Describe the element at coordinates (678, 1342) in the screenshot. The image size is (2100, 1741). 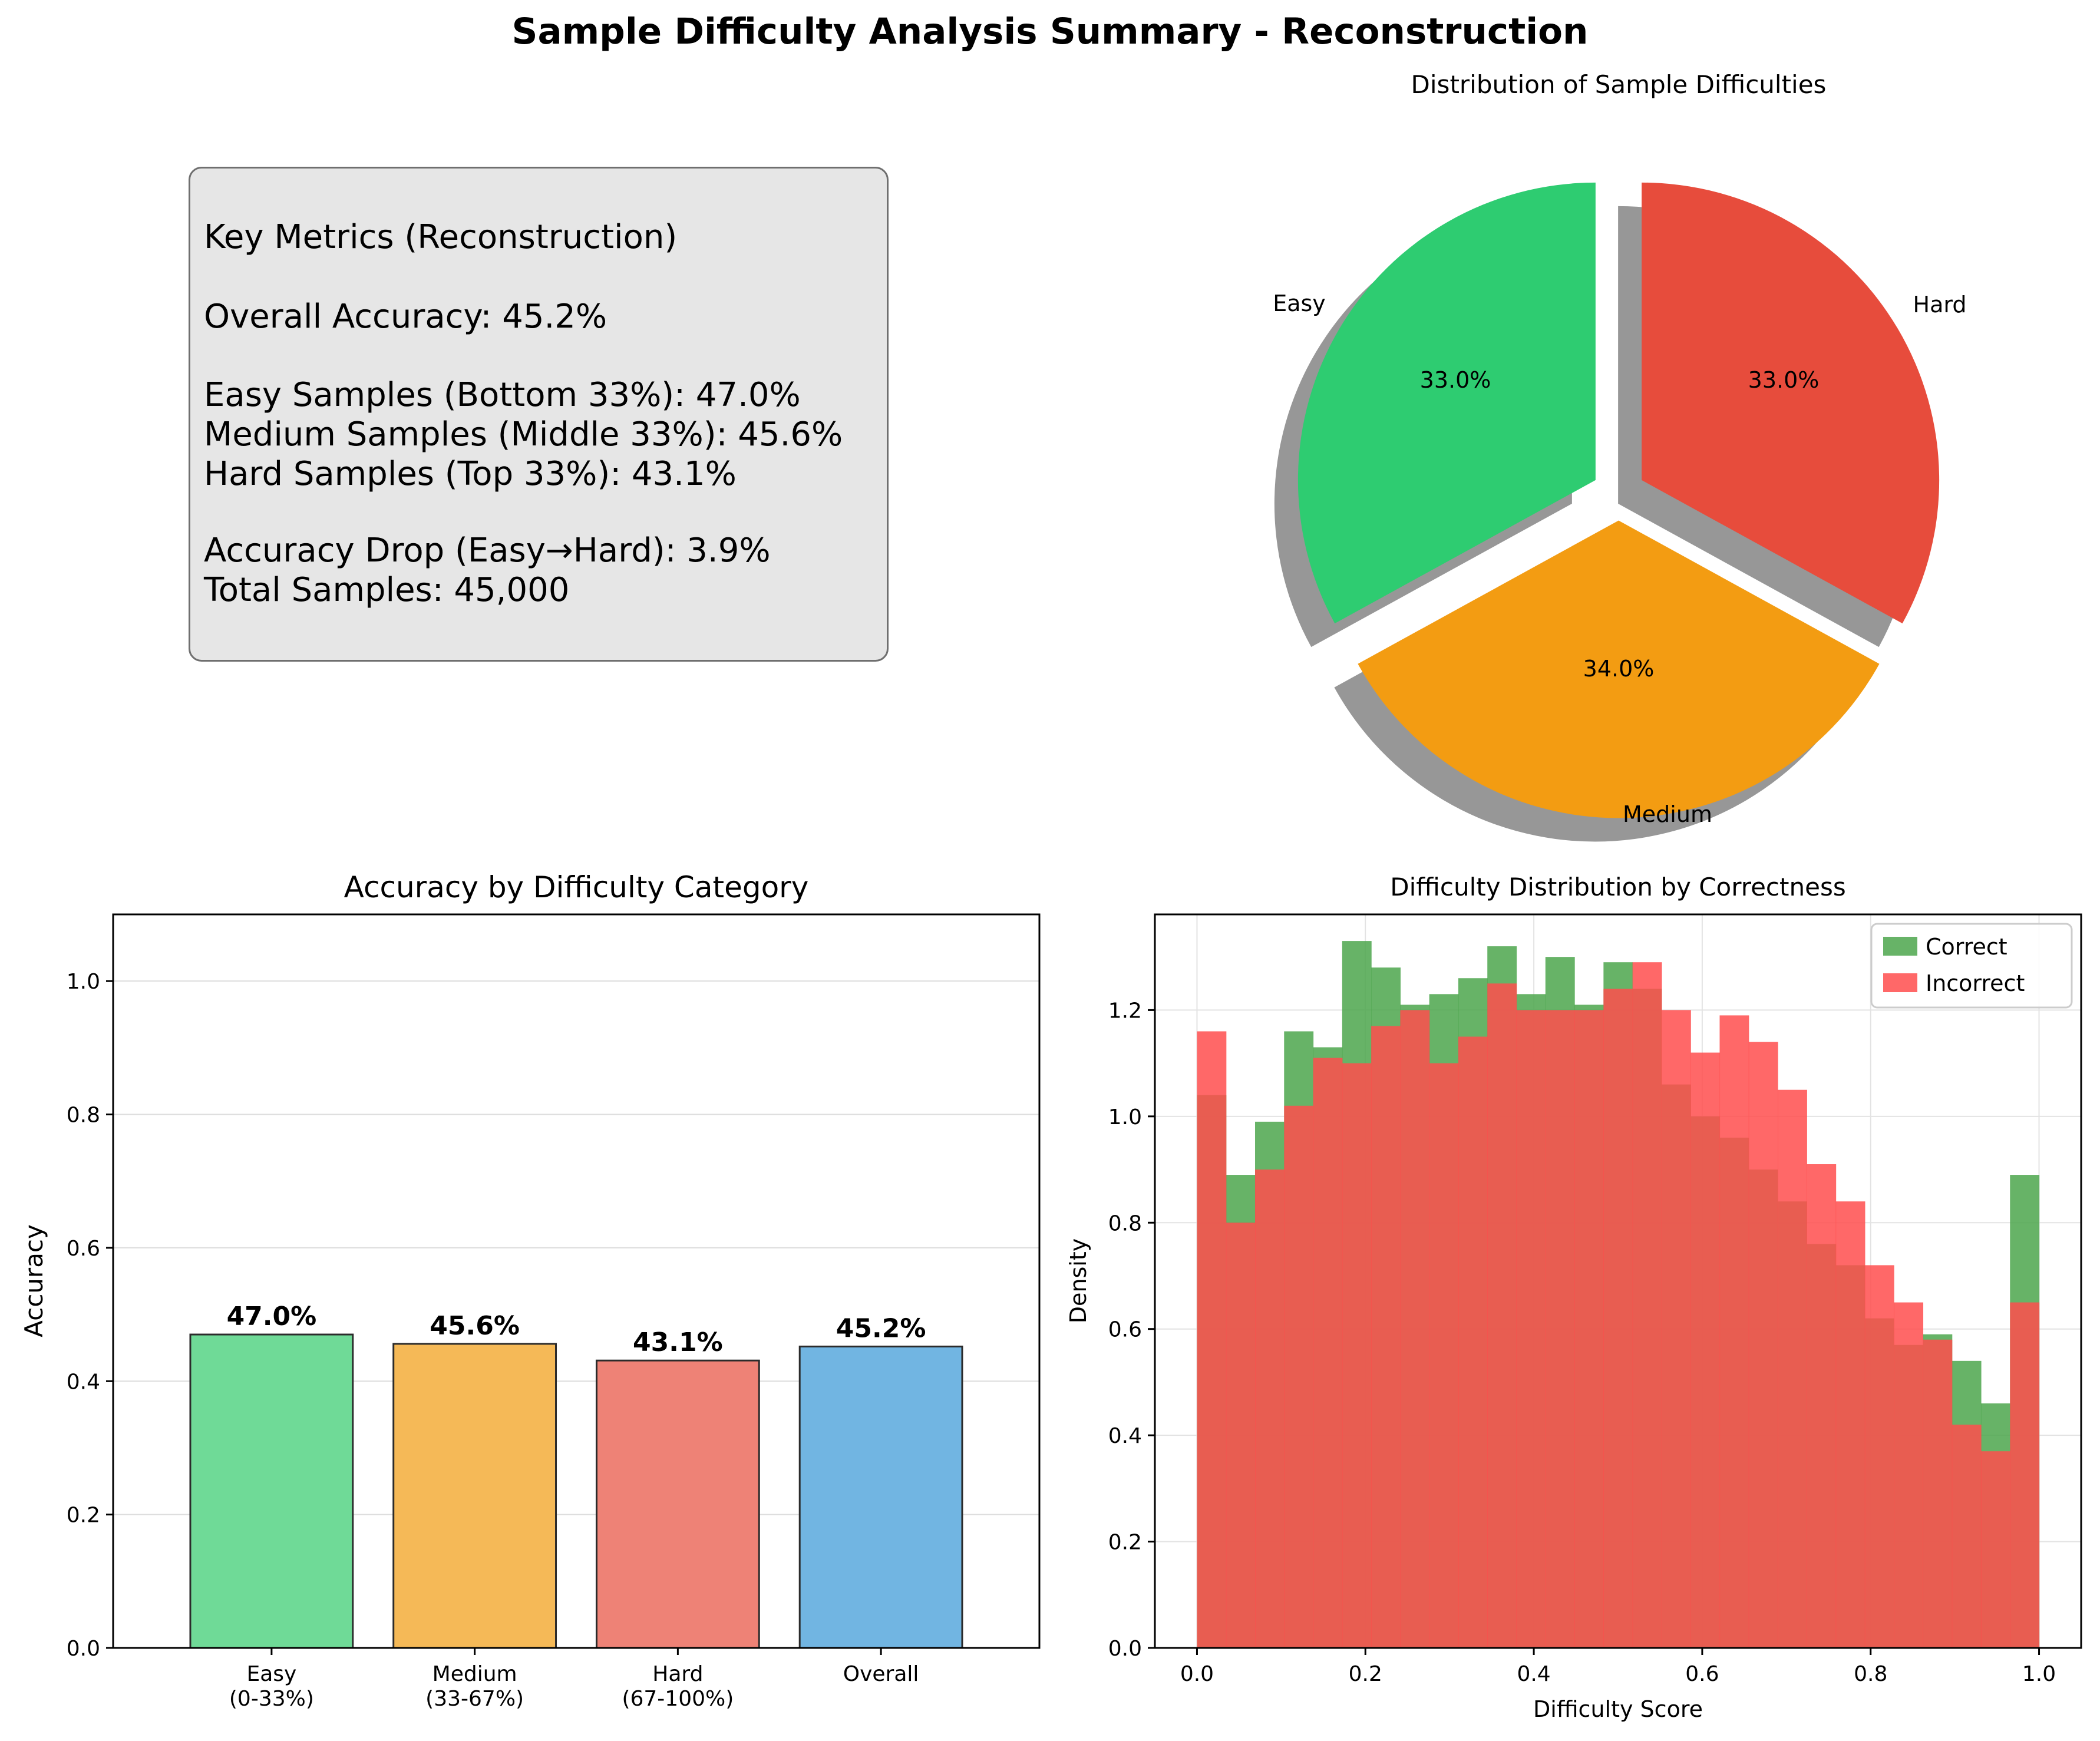
I see `bar-value-label-hard: 43.1%` at that location.